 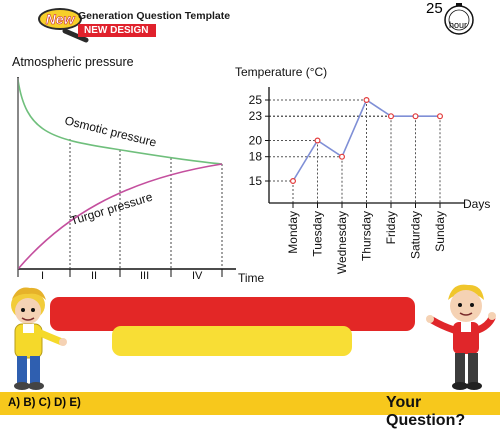 I want to click on osmotic-pressure-curve, so click(x=120, y=122).